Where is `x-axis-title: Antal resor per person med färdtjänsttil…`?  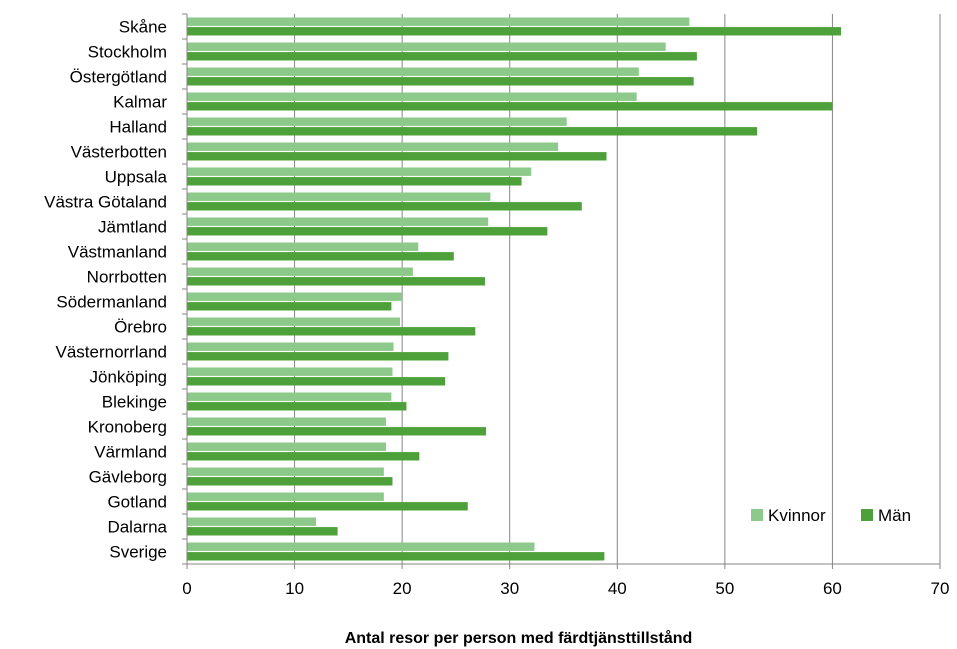
x-axis-title: Antal resor per person med färdtjänsttil… is located at coordinates (519, 638).